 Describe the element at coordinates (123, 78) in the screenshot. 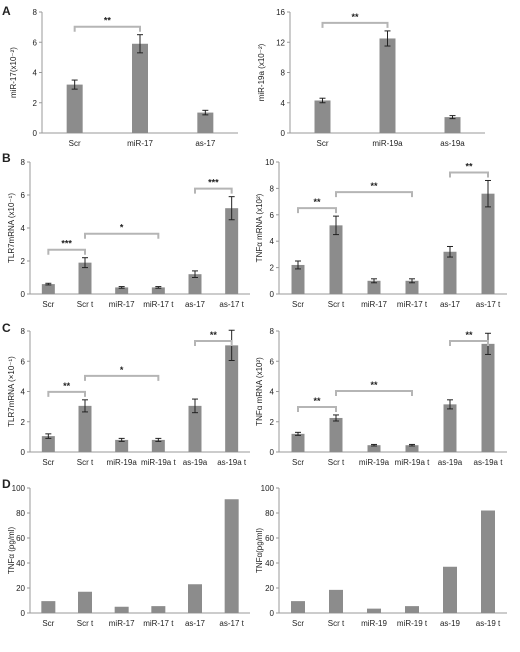

I see `chart-1: 0 2 4 6 8 miR-17(x10⁻²) Scr miR-17 as-17 **` at that location.